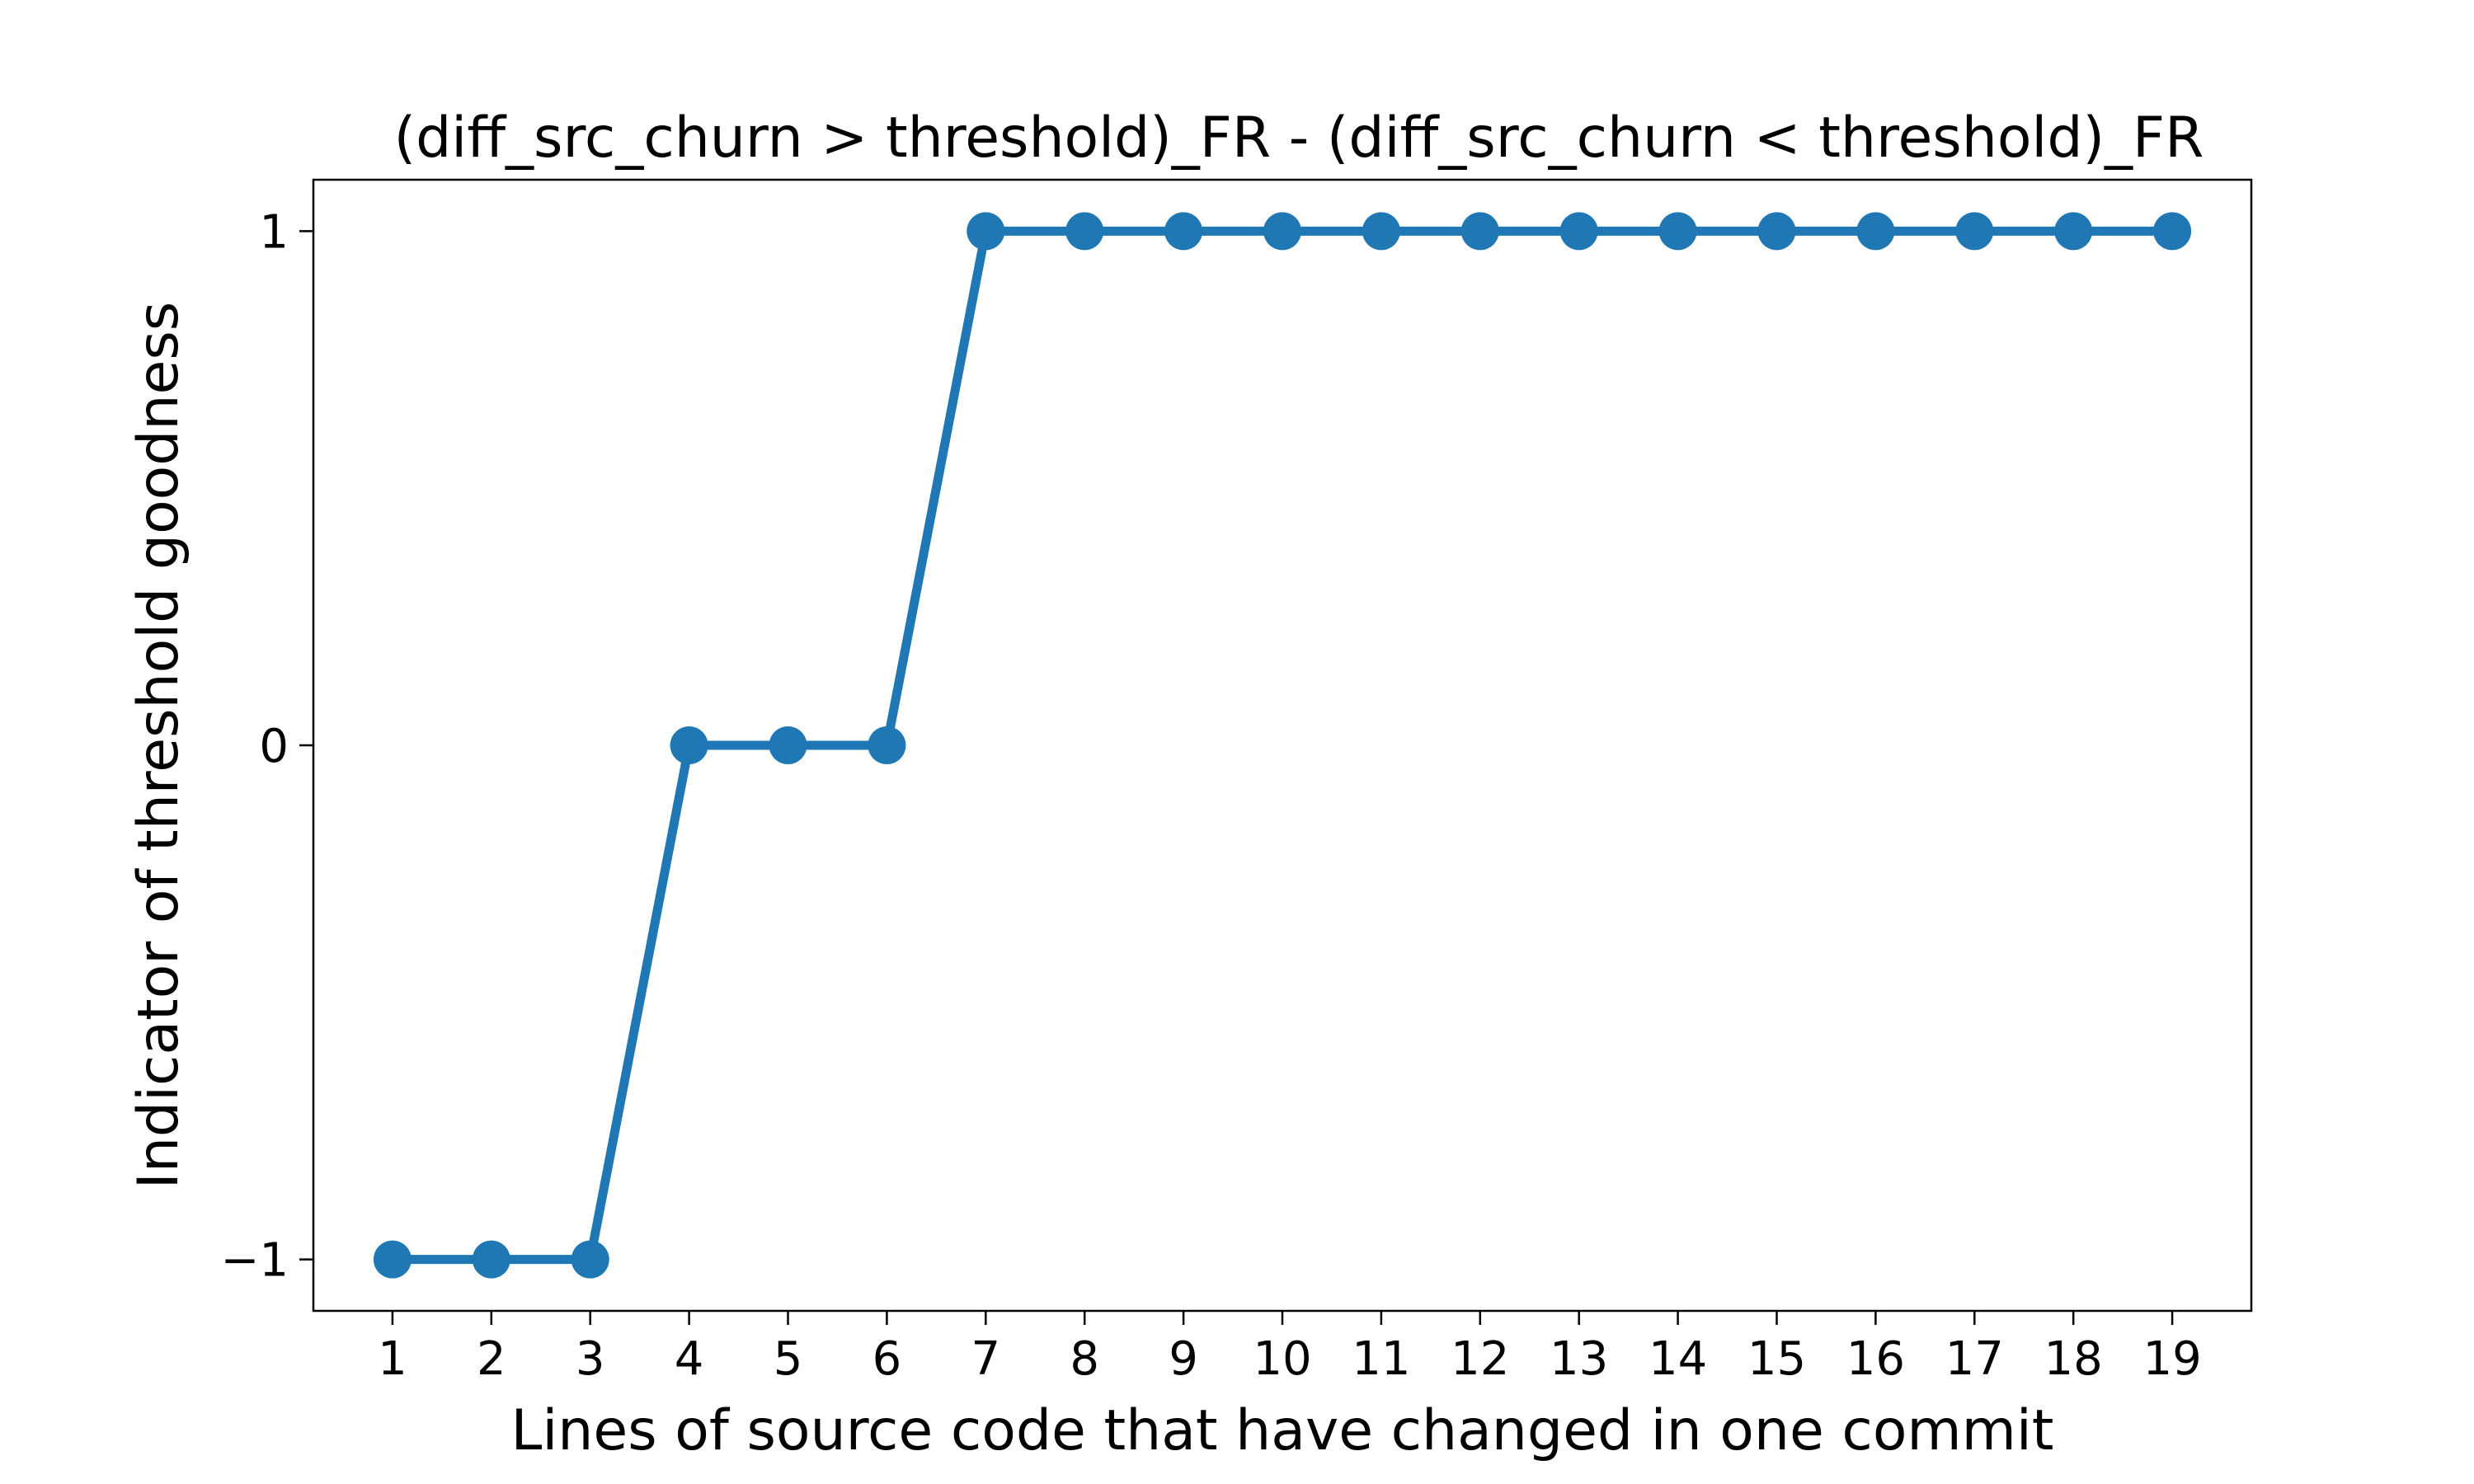 The image size is (2474, 1484). What do you see at coordinates (1282, 1359) in the screenshot?
I see `x-tick-label: 10` at bounding box center [1282, 1359].